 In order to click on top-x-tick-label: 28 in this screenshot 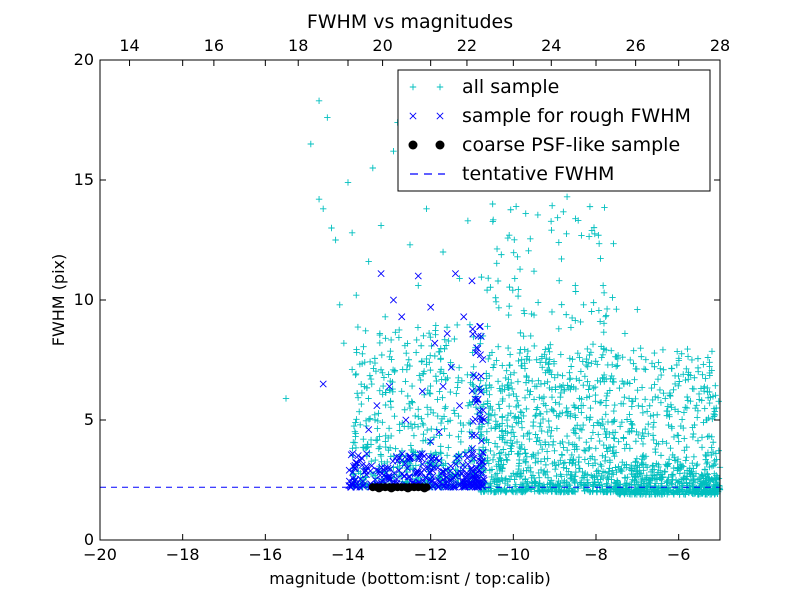, I will do `click(720, 45)`.